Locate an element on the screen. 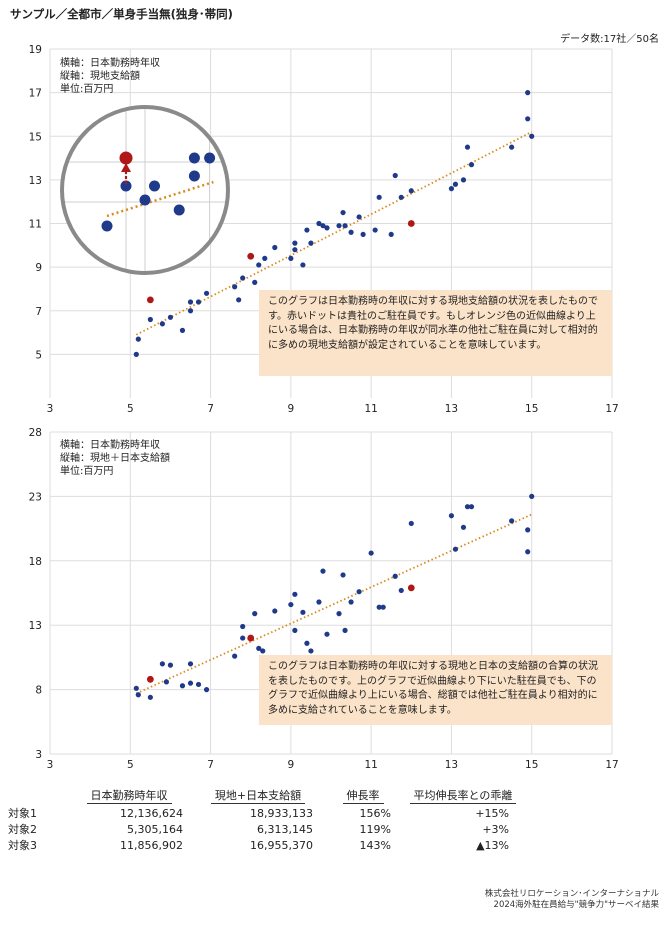 This screenshot has width=669, height=926. chart1-y-tick-label: 19 is located at coordinates (35, 50).